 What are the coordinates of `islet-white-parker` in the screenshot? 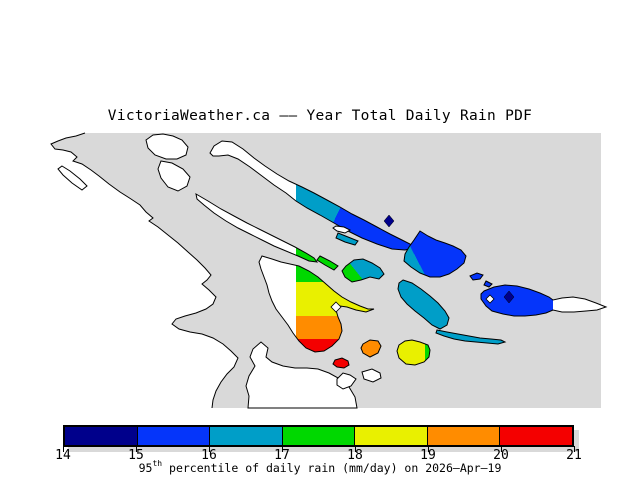 It's located at (342, 229).